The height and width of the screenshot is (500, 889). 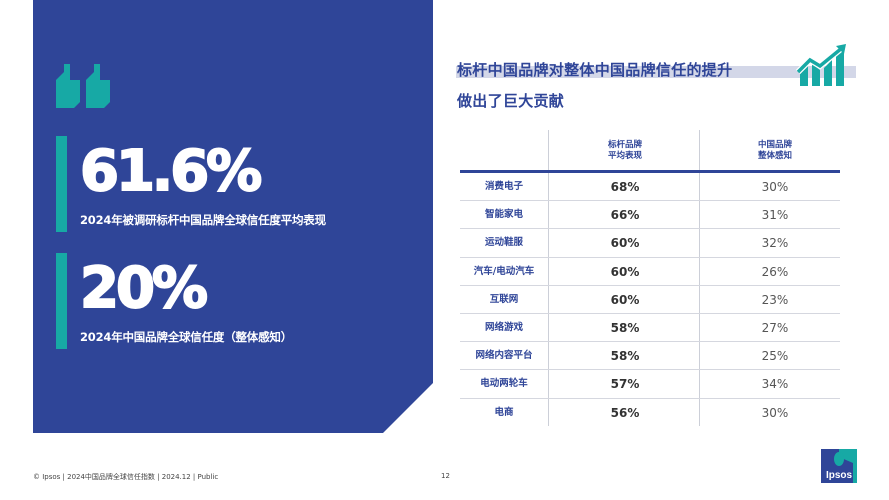 What do you see at coordinates (821, 65) in the screenshot?
I see `trend-up-chart-icon` at bounding box center [821, 65].